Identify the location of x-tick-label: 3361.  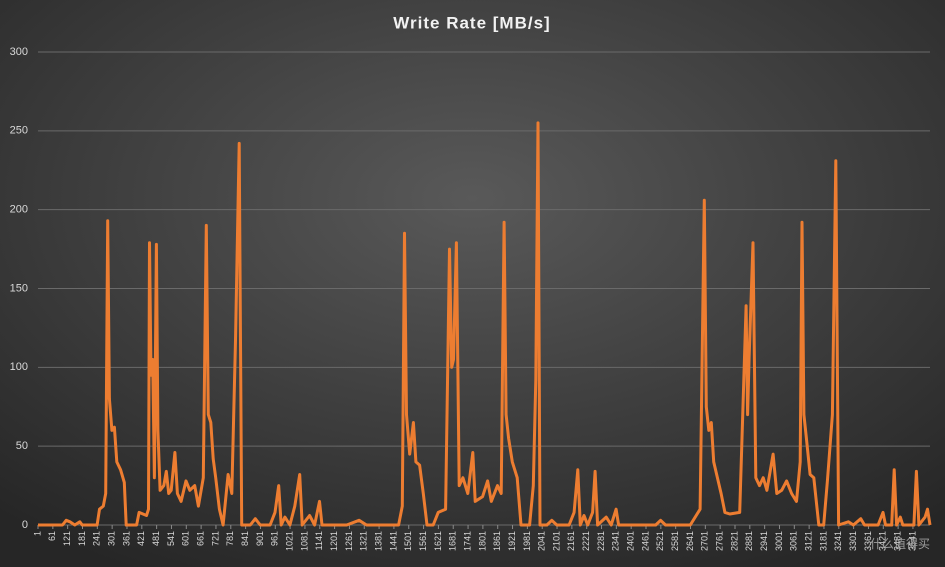
(868, 541).